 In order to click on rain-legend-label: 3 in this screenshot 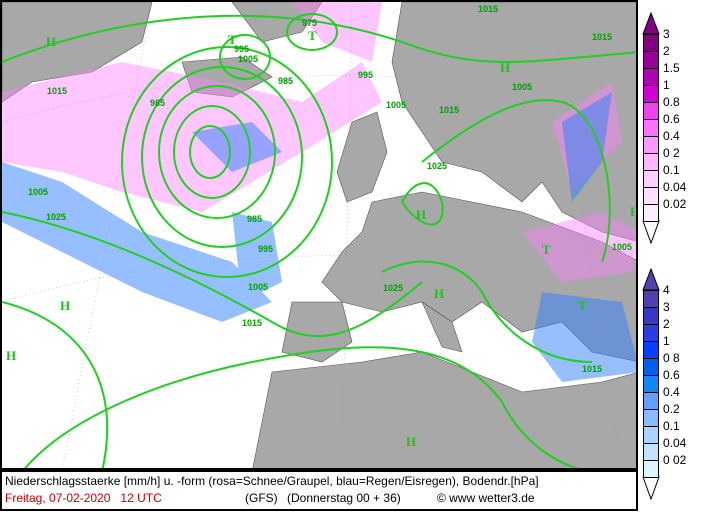, I will do `click(666, 307)`.